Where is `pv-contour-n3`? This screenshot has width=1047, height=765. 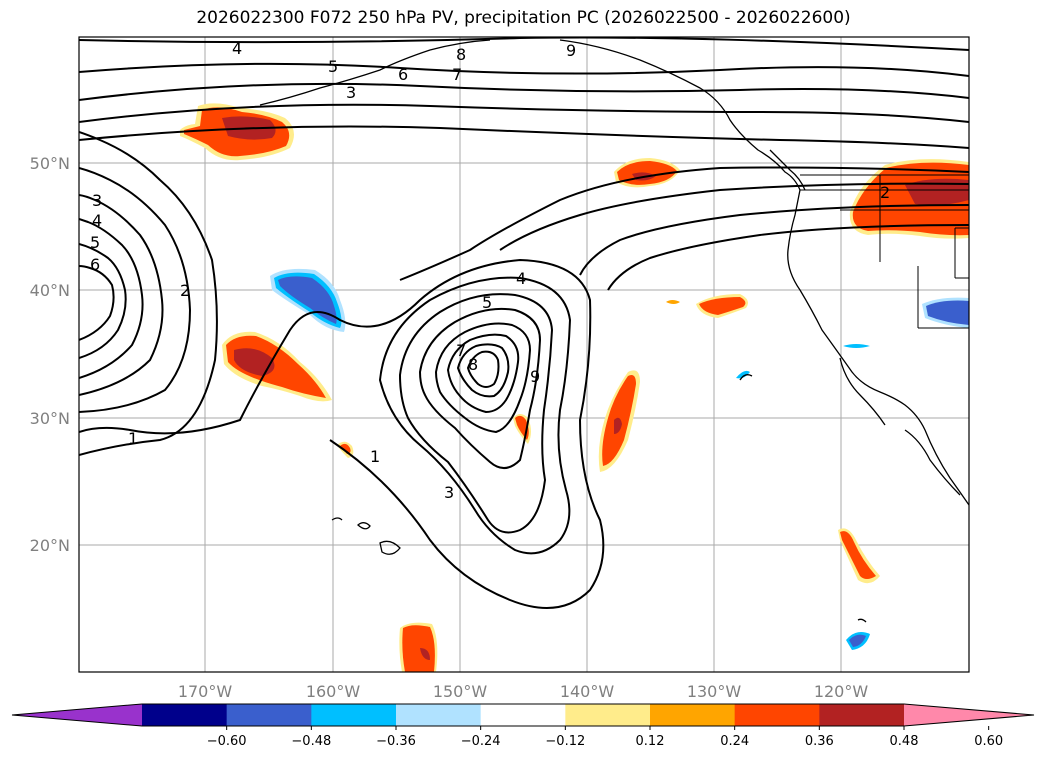
pv-contour-n3 is located at coordinates (524, 91).